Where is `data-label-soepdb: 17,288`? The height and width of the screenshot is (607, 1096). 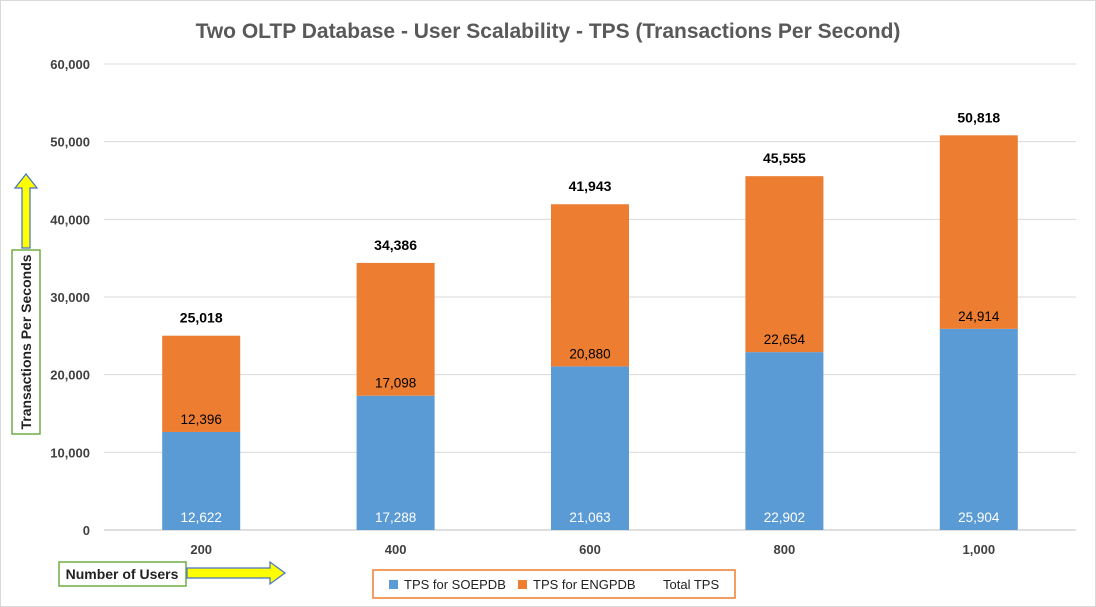 data-label-soepdb: 17,288 is located at coordinates (395, 517).